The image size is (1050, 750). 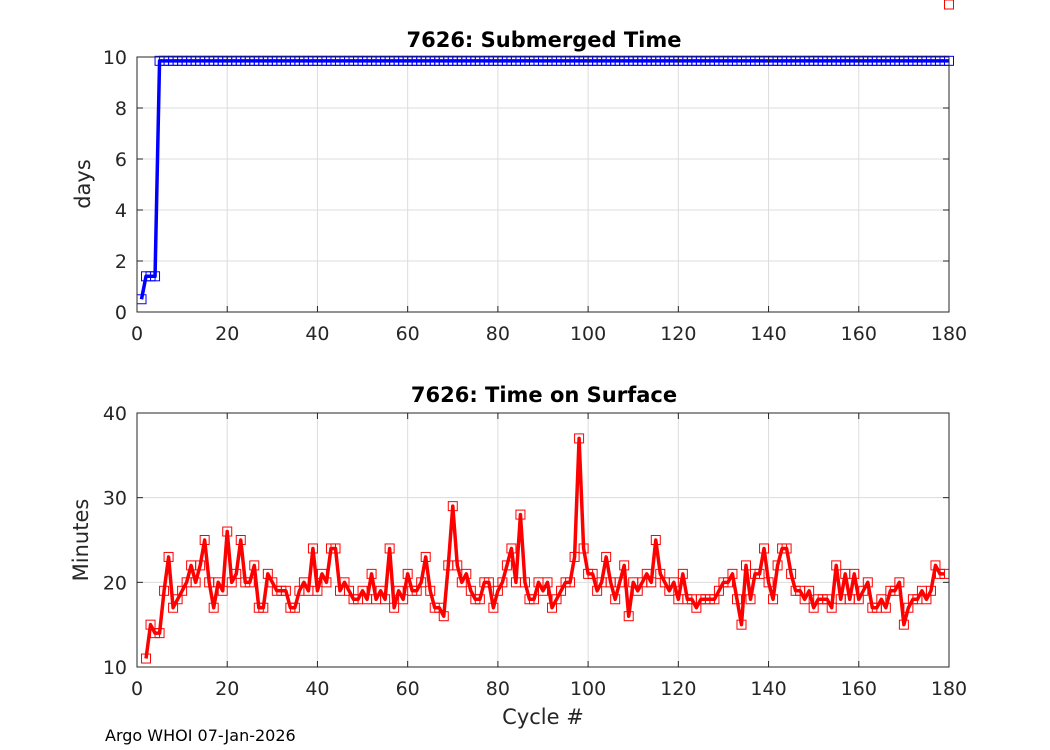 I want to click on x-tick-label: 40, so click(x=317, y=334).